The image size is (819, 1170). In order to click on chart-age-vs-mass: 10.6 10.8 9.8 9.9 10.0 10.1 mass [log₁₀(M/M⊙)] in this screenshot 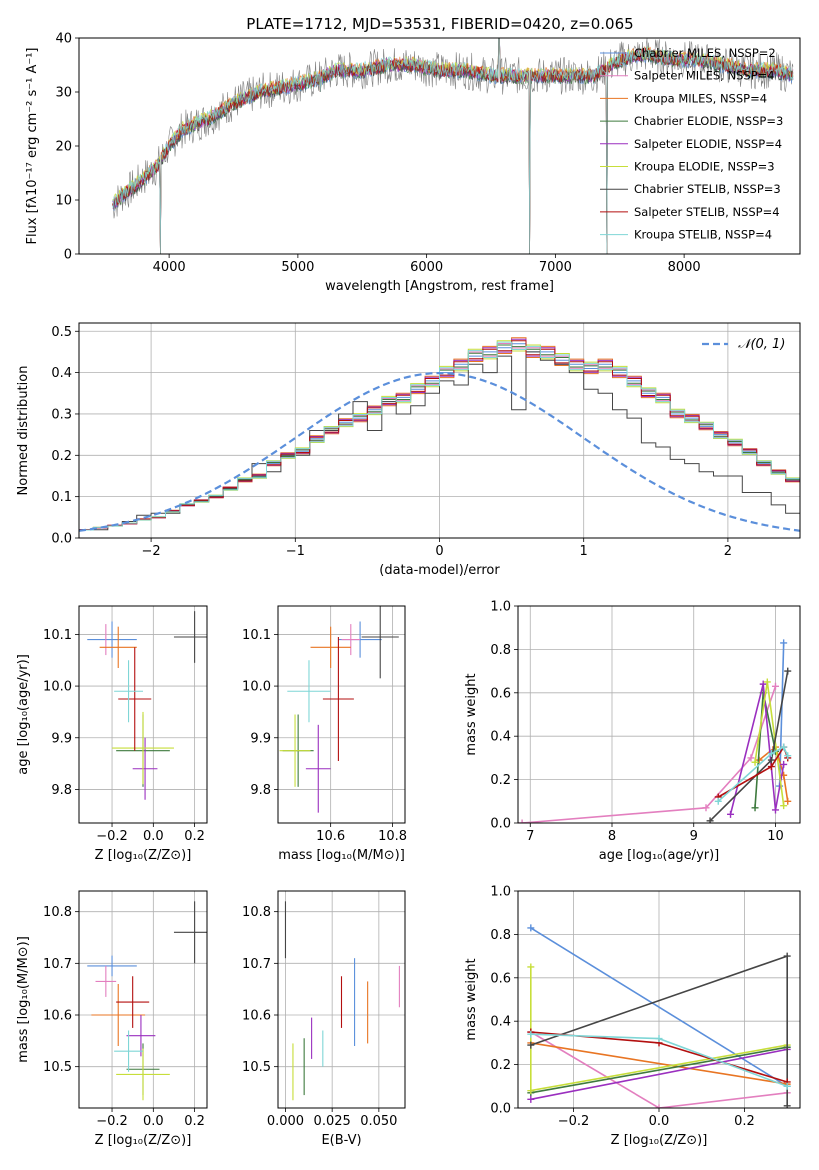, I will do `click(324, 734)`.